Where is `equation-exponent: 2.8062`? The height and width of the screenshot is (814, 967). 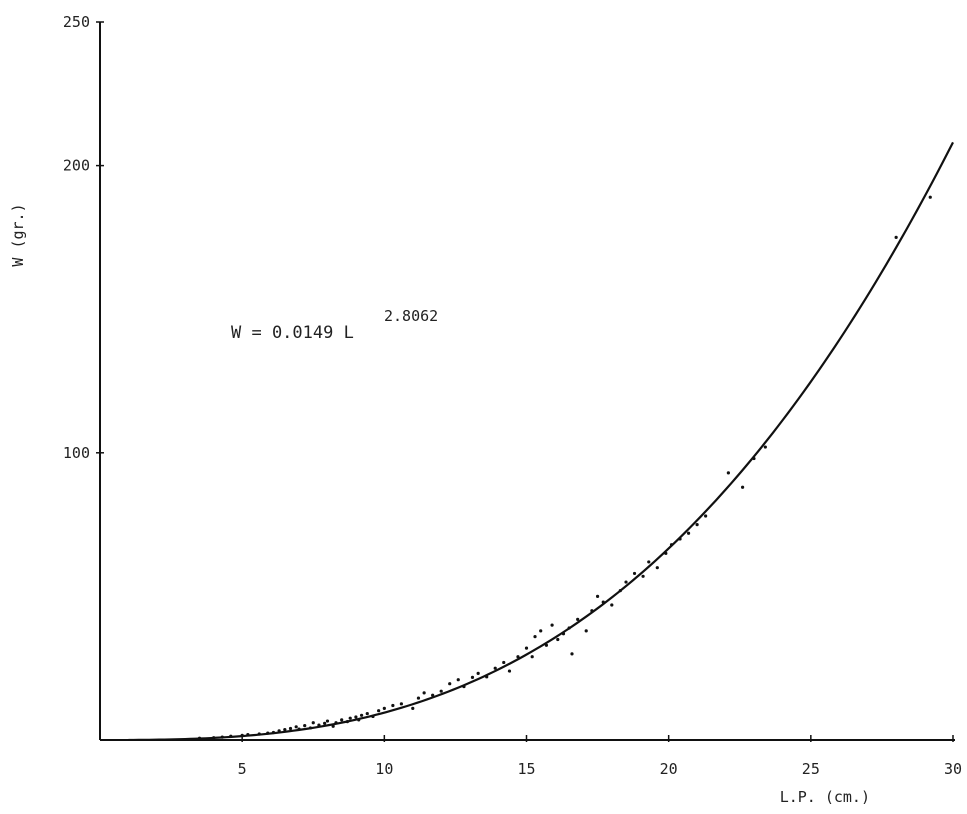
equation-exponent: 2.8062 is located at coordinates (411, 316).